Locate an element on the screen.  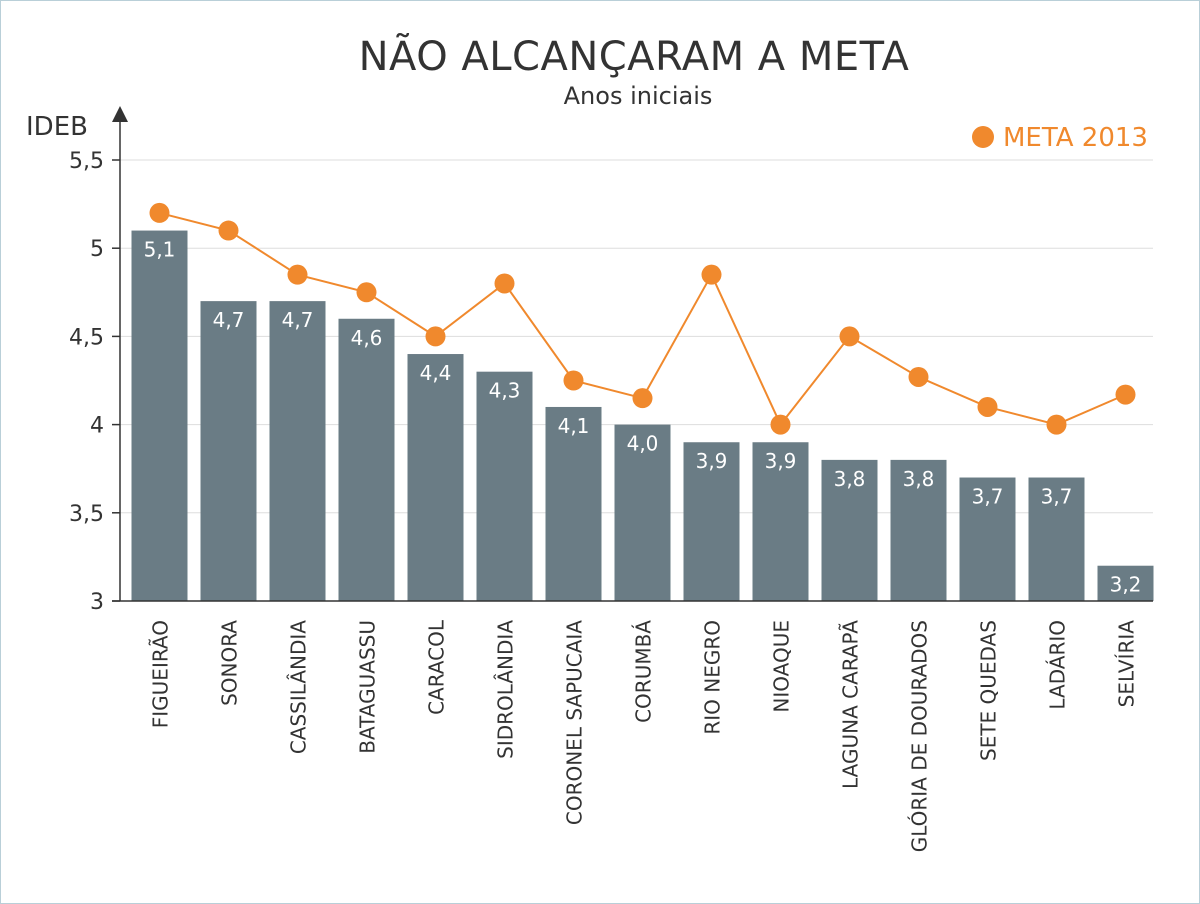
x-category-label: CASSILÂNDIA is located at coordinates (299, 687).